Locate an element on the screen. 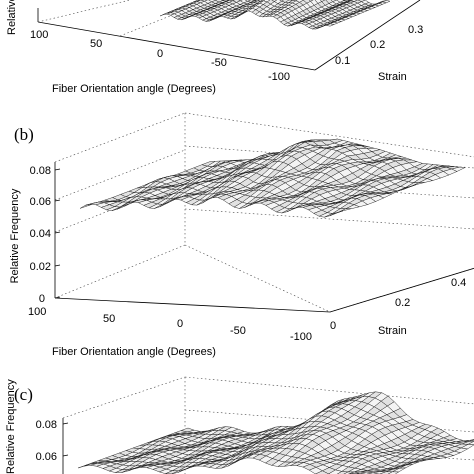 The width and height of the screenshot is (474, 474). panel-a-xtick-50: 50 is located at coordinates (96, 44).